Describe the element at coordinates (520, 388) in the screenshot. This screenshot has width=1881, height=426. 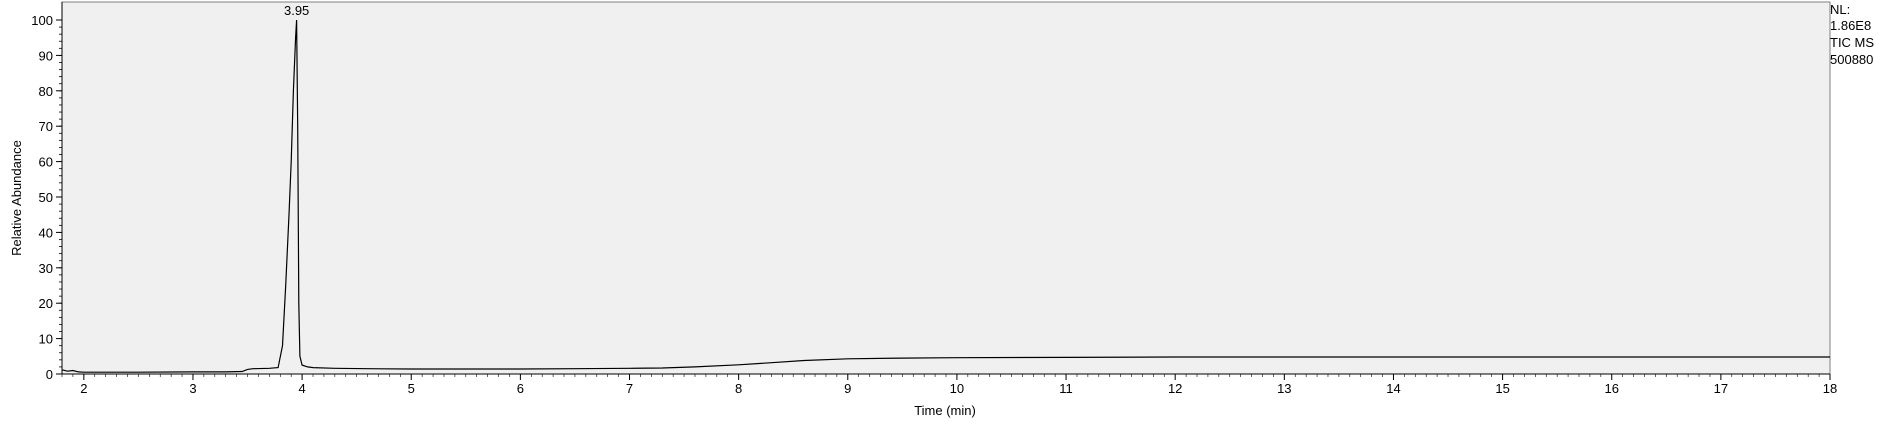
I see `x-tick-label: 6` at that location.